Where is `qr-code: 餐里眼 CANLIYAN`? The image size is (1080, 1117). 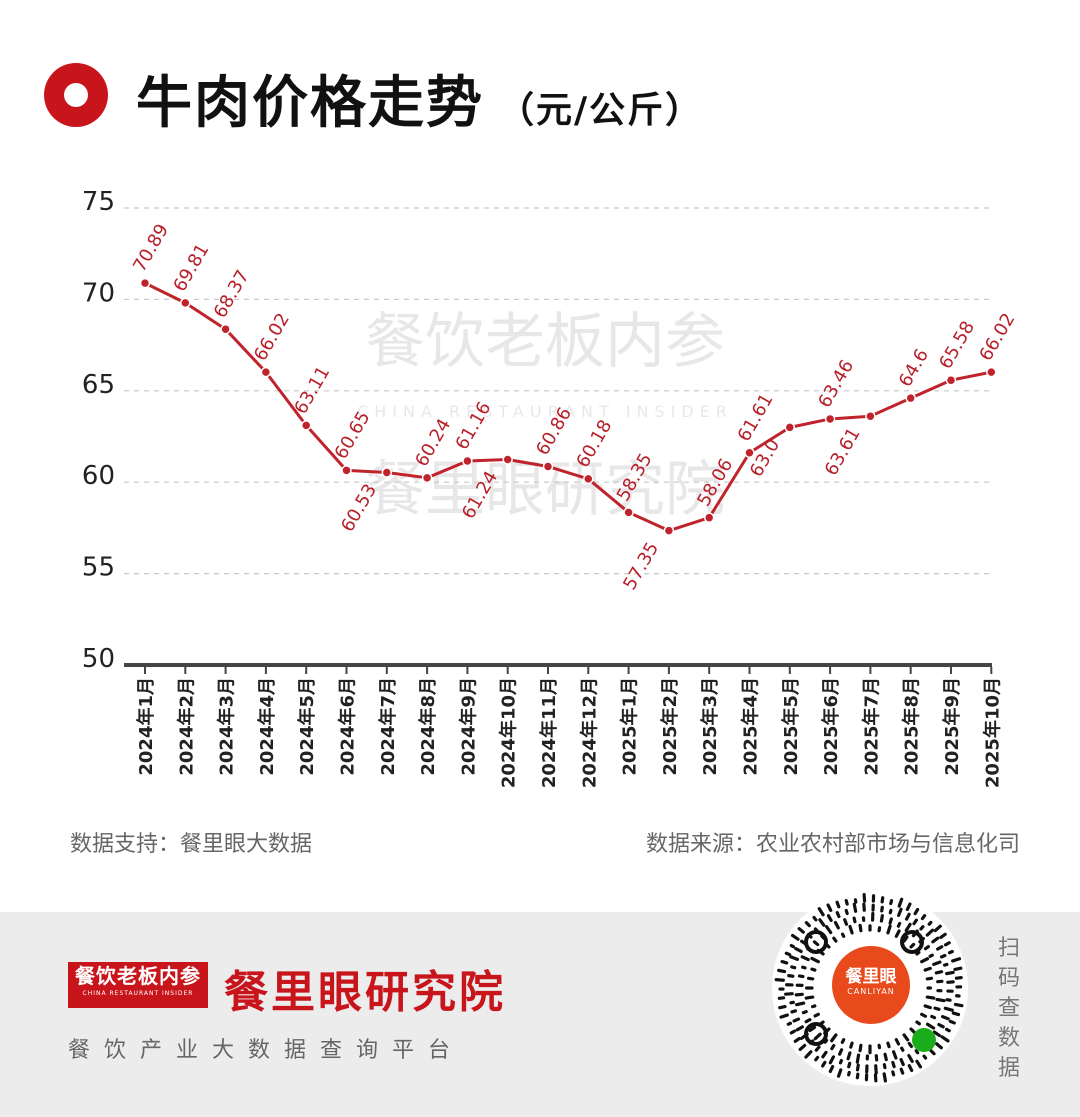 qr-code: 餐里眼 CANLIYAN is located at coordinates (870, 988).